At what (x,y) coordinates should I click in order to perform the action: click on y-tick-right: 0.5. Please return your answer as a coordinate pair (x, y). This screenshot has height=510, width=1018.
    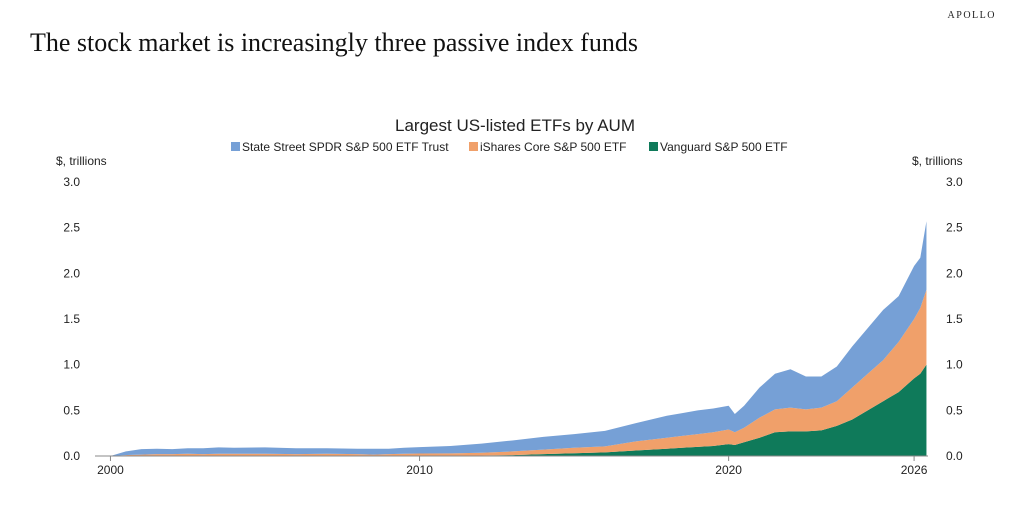
    Looking at the image, I should click on (954, 410).